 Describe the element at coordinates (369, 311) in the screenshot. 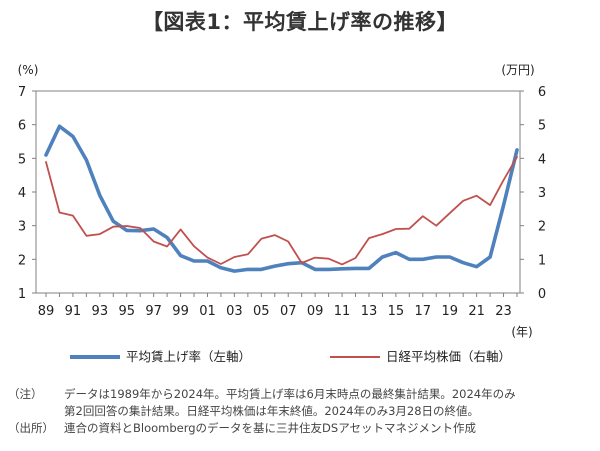

I see `x-tick-label: 13` at that location.